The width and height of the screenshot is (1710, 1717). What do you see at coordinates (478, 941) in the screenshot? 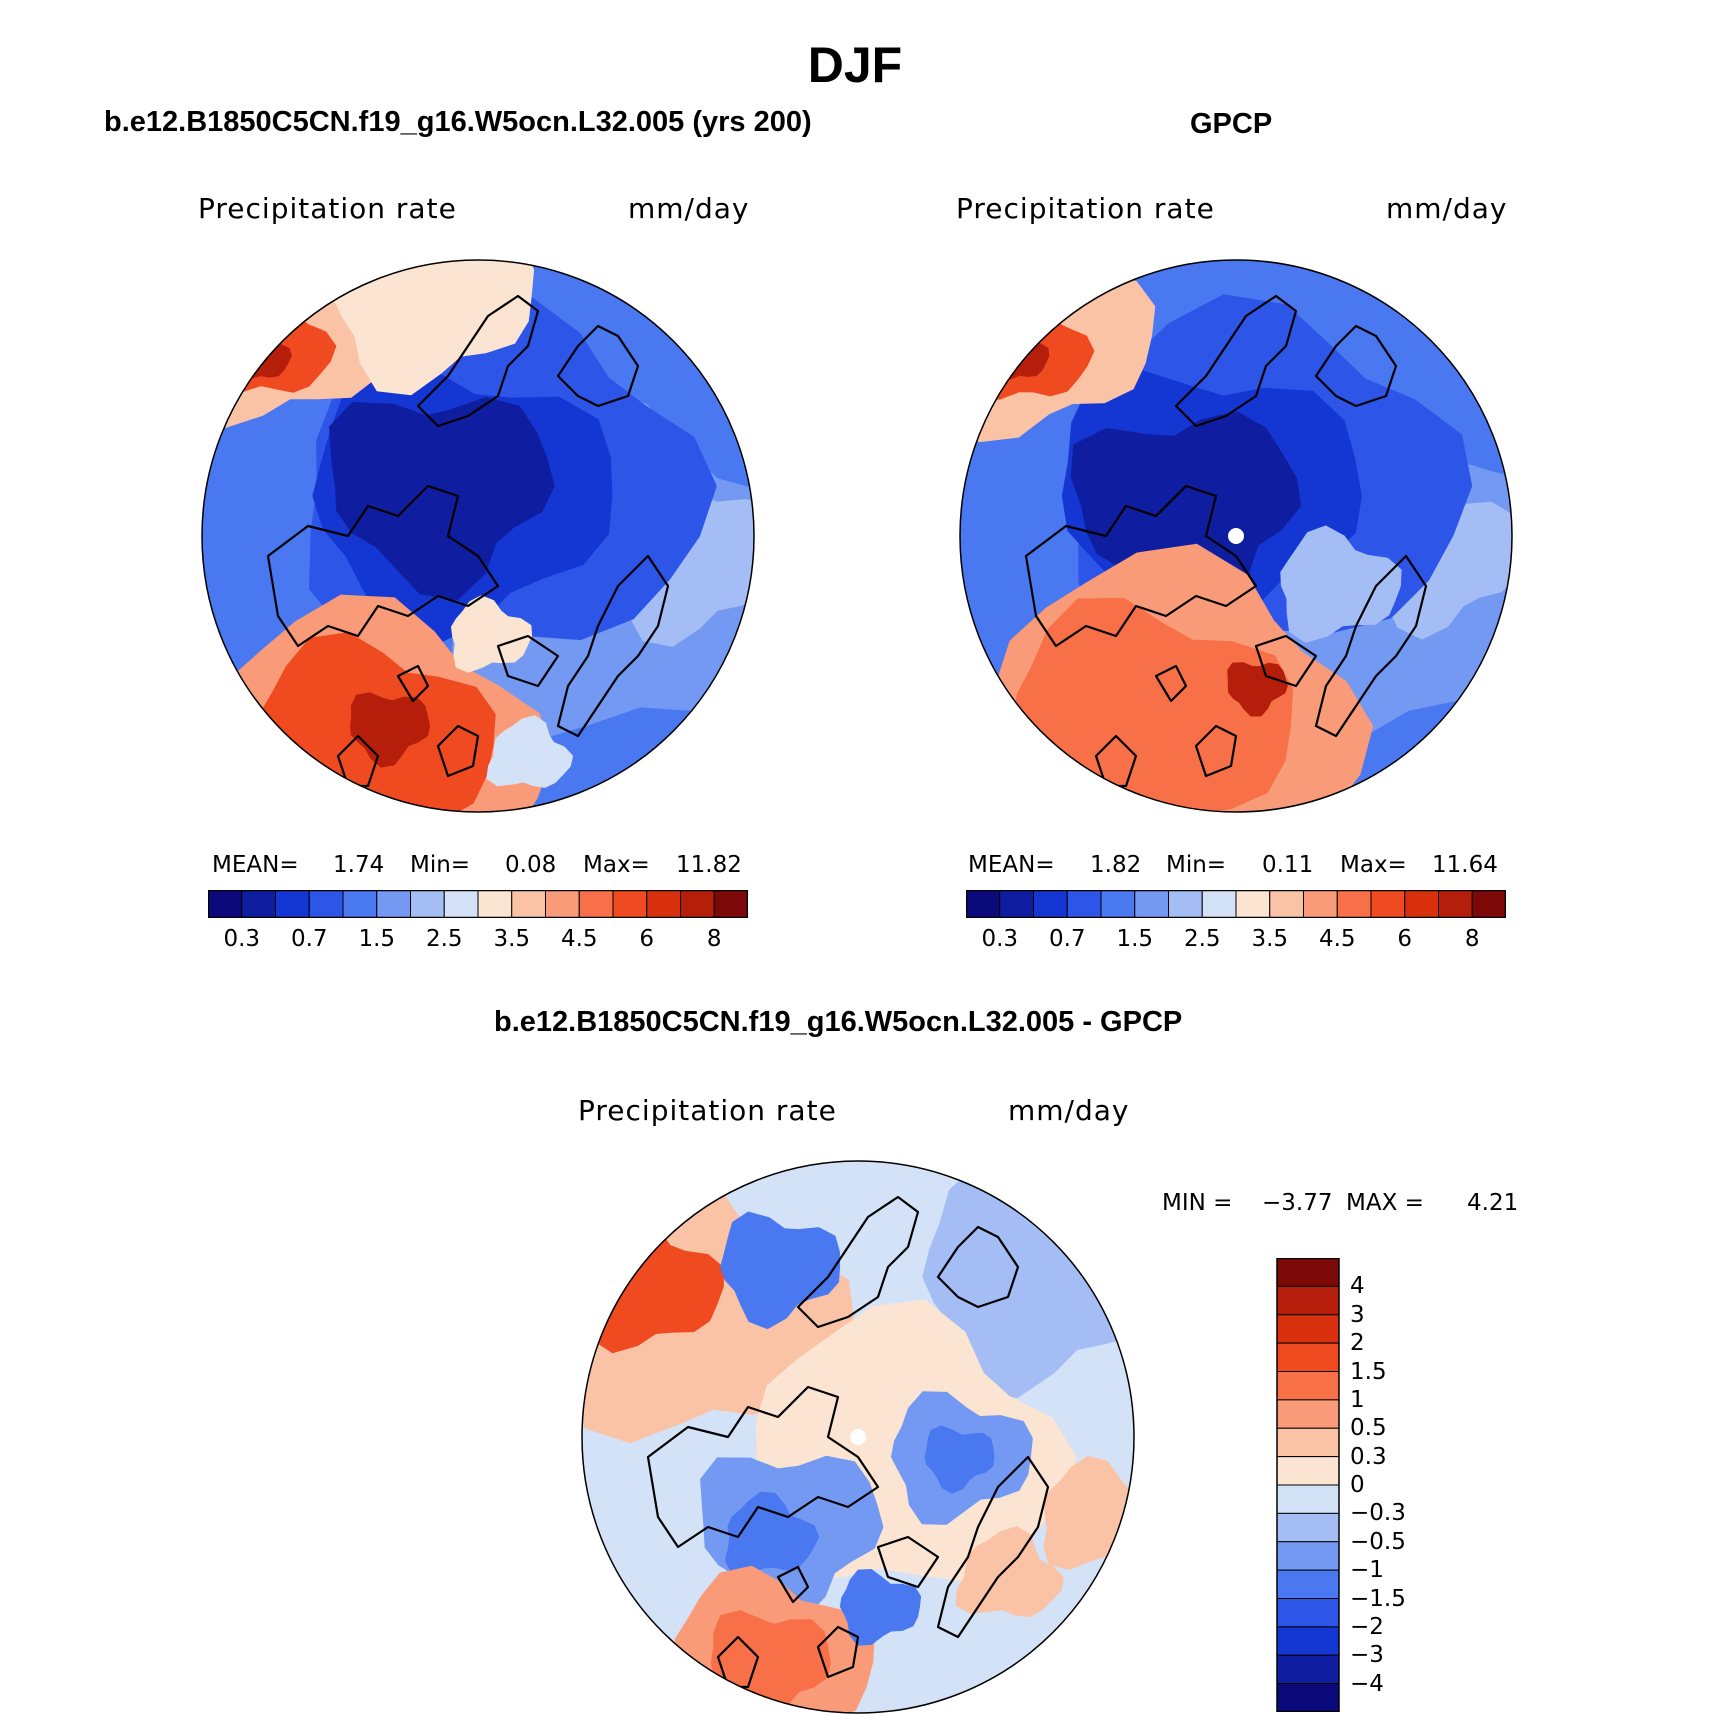
I see `model-colorbar-ticks: 0.3 0.7 1.5 2.5 3.5 4.5 6 8` at bounding box center [478, 941].